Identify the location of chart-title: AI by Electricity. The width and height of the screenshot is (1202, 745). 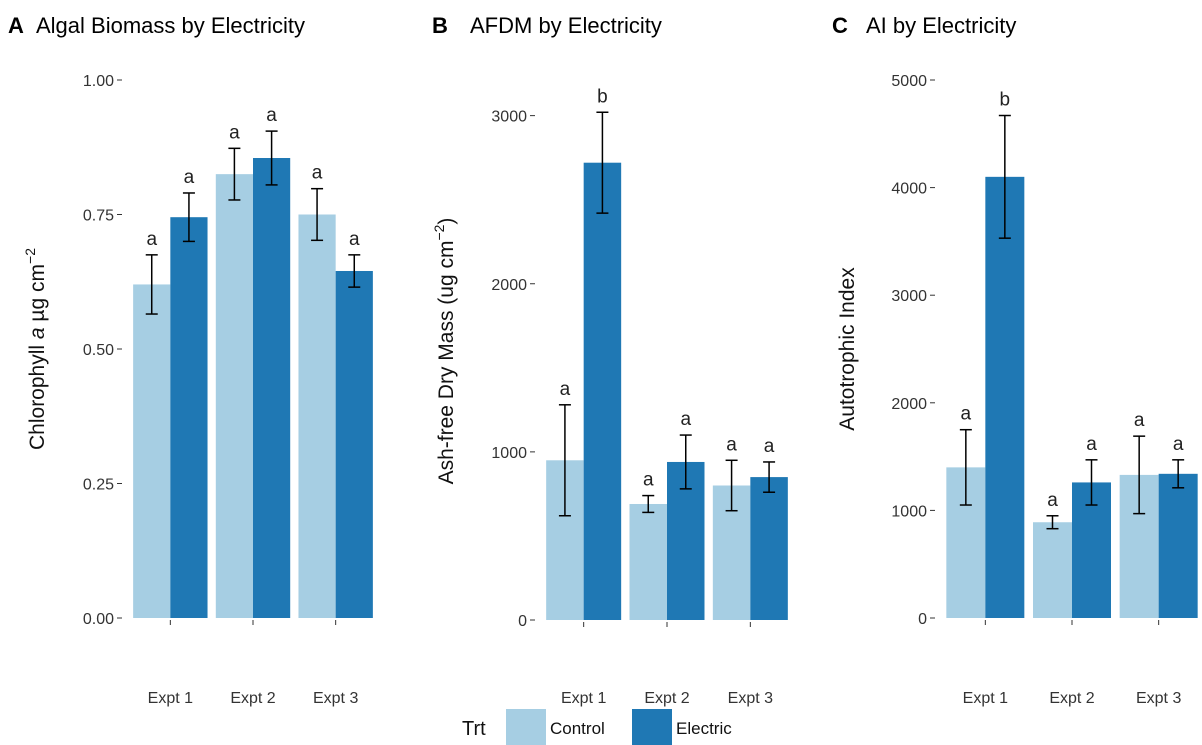
(941, 25).